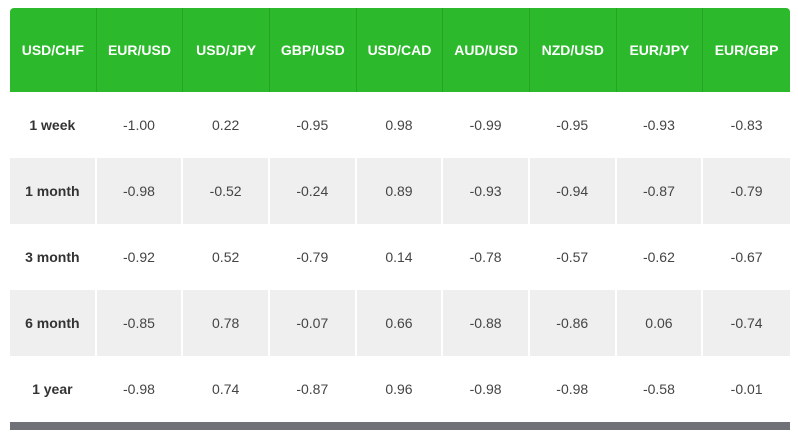 The height and width of the screenshot is (438, 798). Describe the element at coordinates (140, 50) in the screenshot. I see `column-header: EUR/USD` at that location.